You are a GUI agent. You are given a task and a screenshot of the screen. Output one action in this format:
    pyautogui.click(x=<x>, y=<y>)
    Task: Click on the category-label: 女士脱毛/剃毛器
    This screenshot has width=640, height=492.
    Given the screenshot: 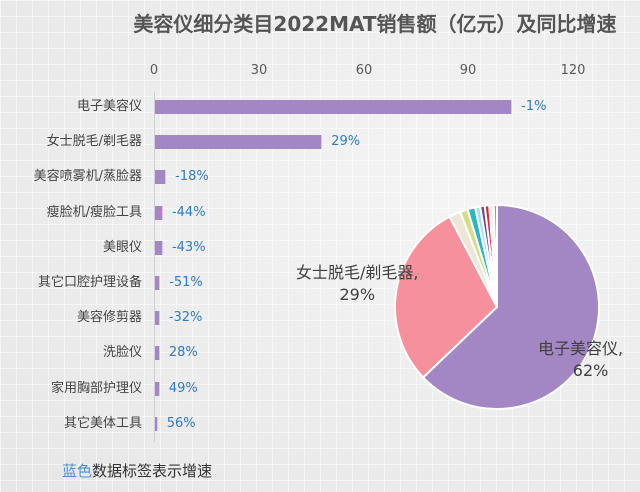 What is the action you would take?
    pyautogui.click(x=94, y=142)
    